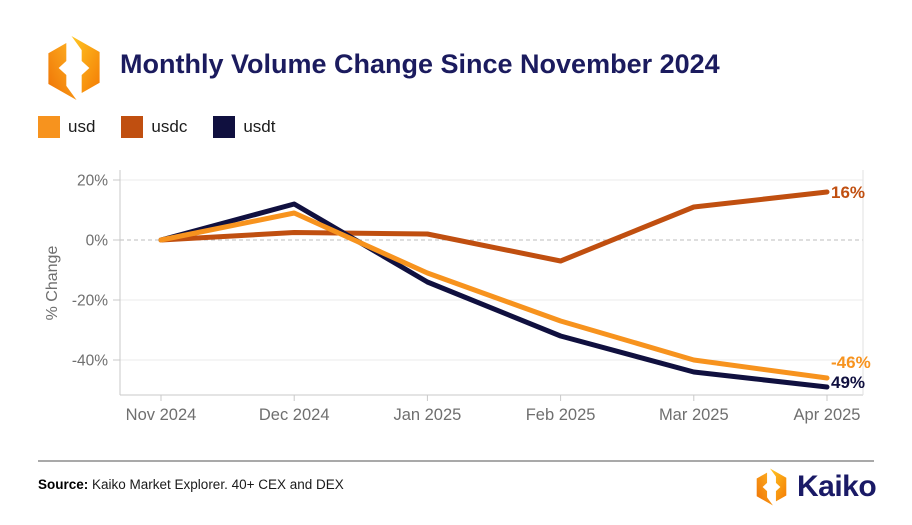 The image size is (912, 525). I want to click on end-label-usdt: 49%, so click(848, 382).